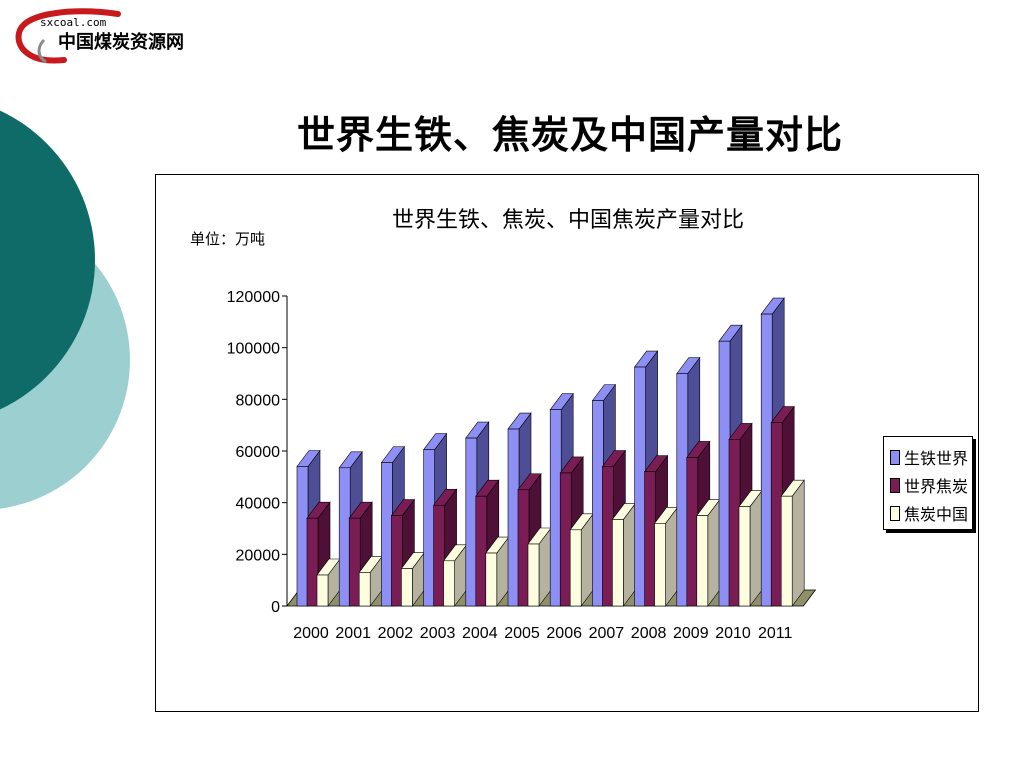  What do you see at coordinates (568, 220) in the screenshot?
I see `chart-title: 世界生铁、焦炭、中国焦炭产量对比` at bounding box center [568, 220].